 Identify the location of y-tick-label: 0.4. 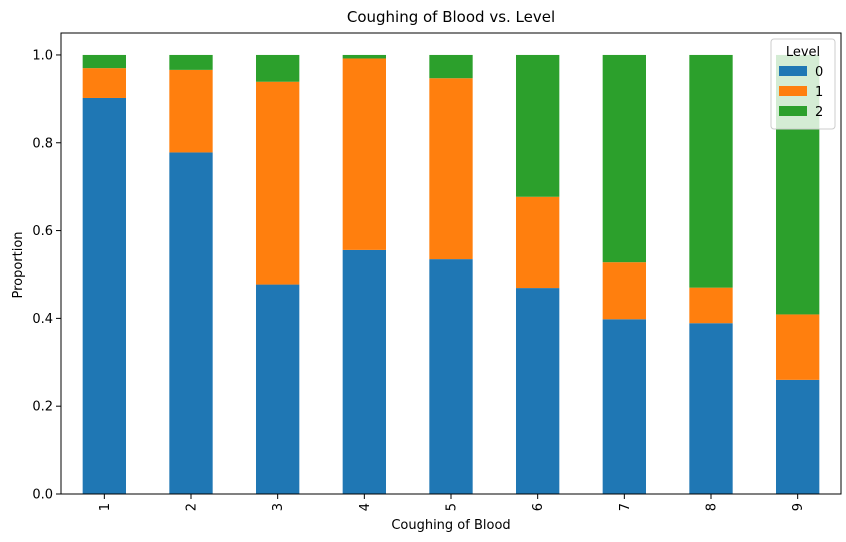
(42, 319).